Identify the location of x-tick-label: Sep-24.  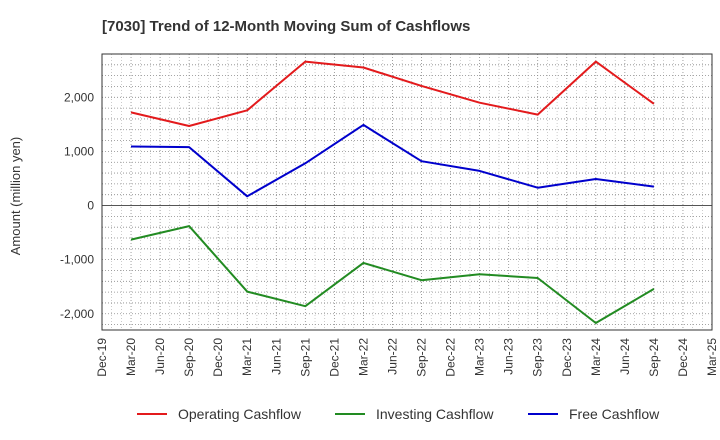
(654, 357).